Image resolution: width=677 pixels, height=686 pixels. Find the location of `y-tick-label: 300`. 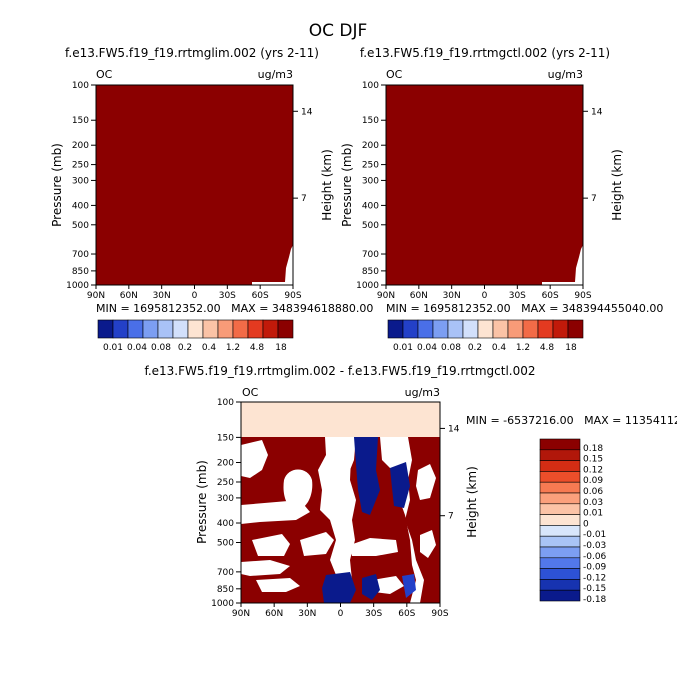

y-tick-label: 300 is located at coordinates (370, 181).